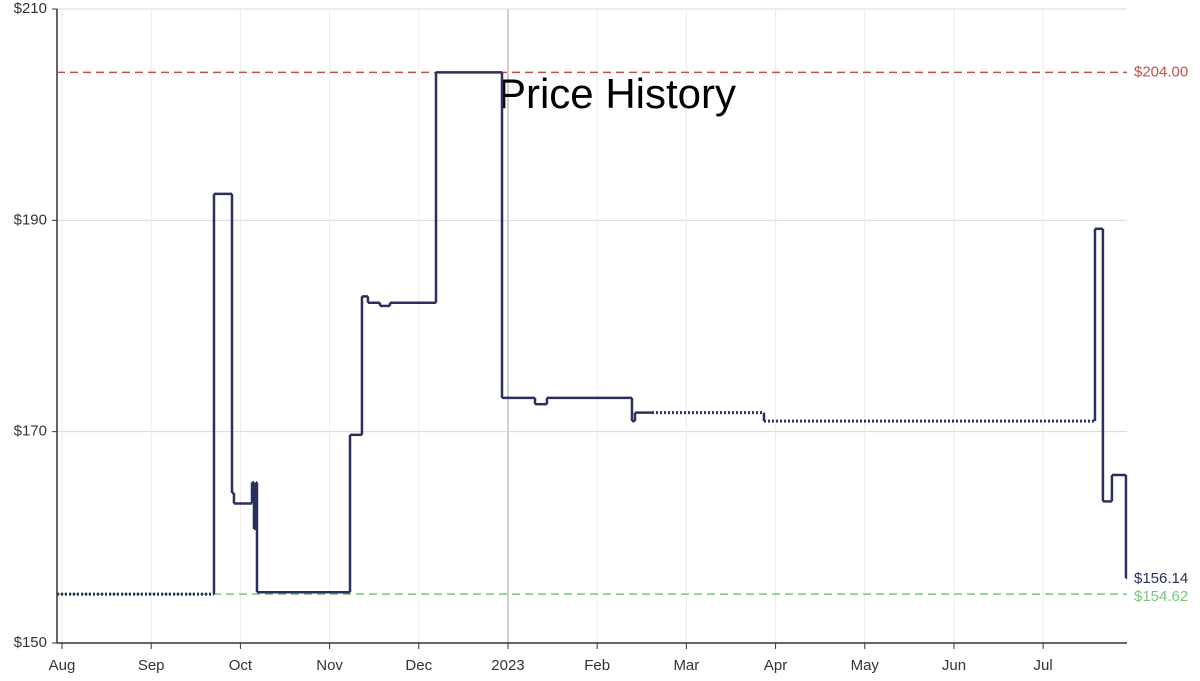 The width and height of the screenshot is (1200, 681). I want to click on chart-title: Price History, so click(617, 93).